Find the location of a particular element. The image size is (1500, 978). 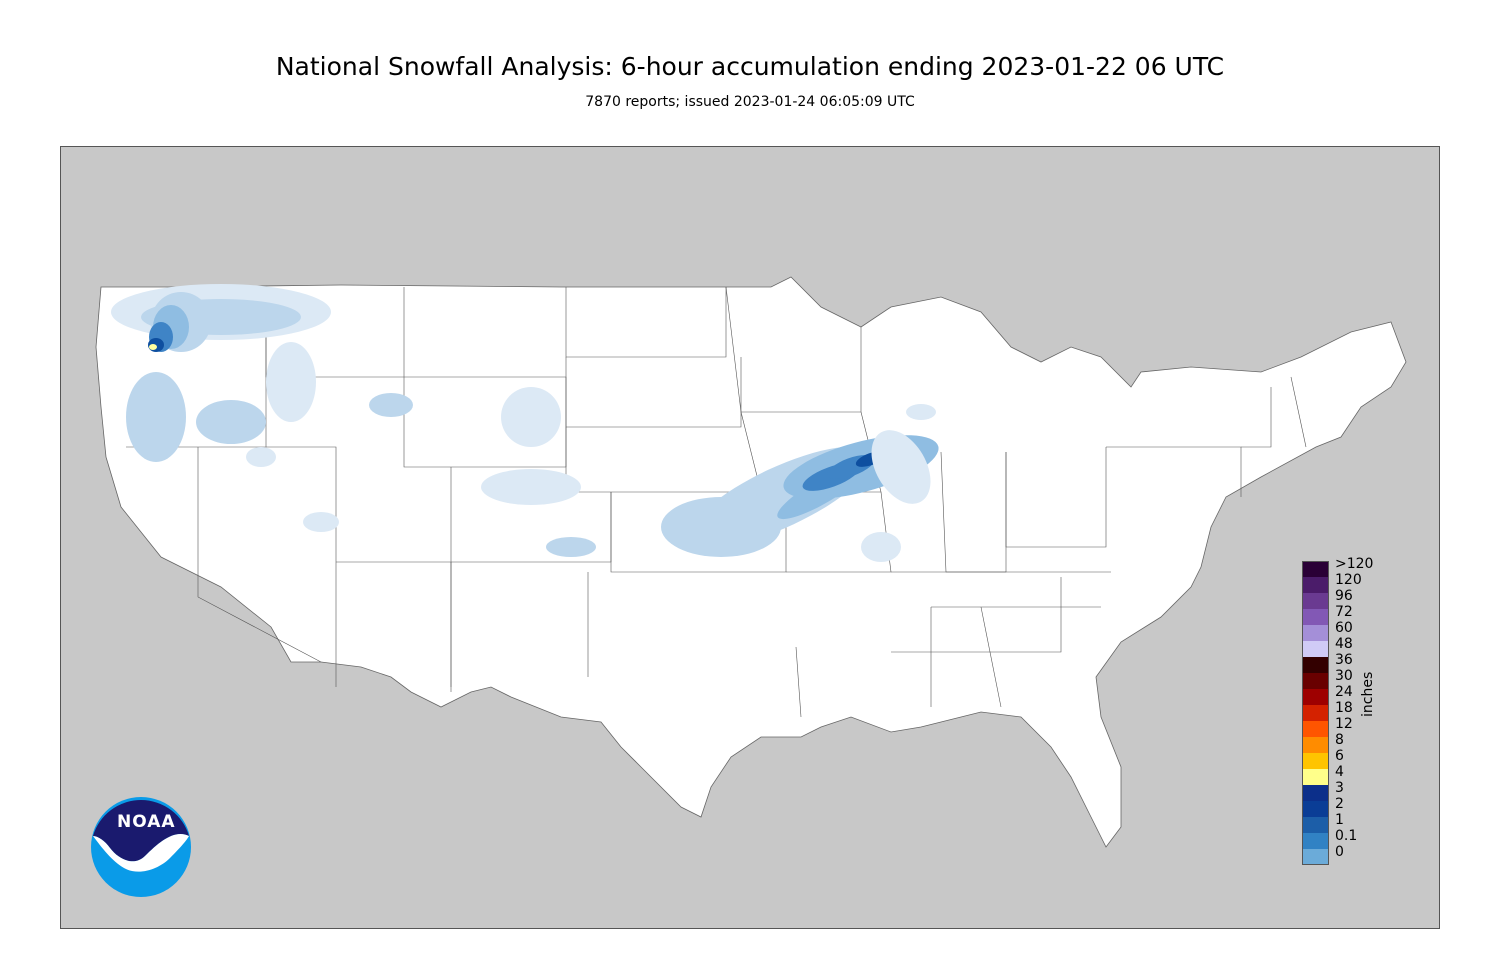

legend-label-7: 30 is located at coordinates (1344, 676).